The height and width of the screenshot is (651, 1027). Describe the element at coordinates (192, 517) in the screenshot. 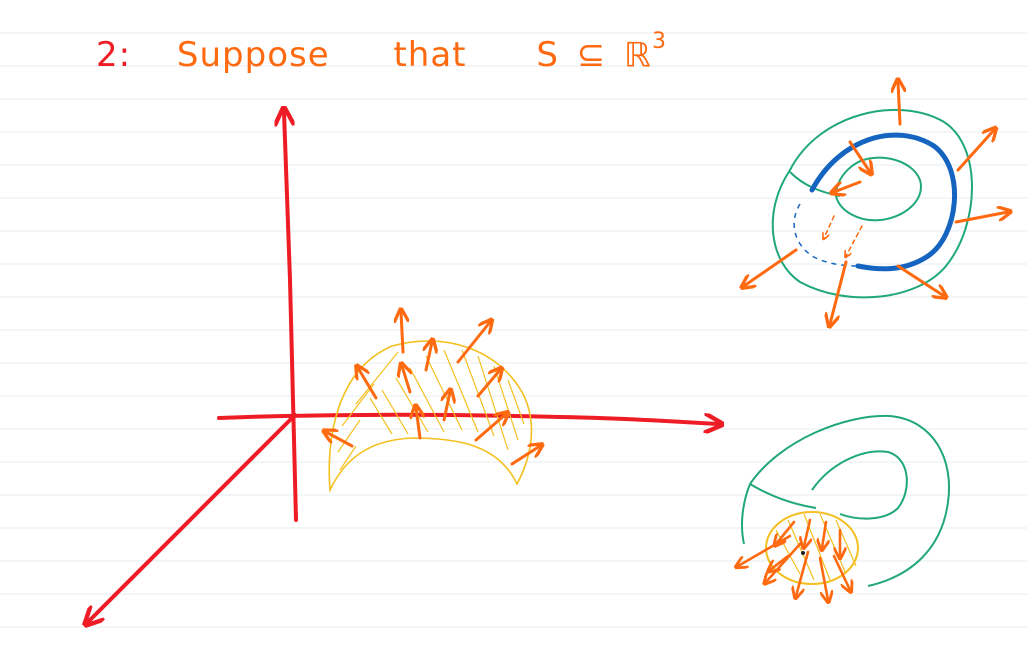

I see `y-axis` at that location.